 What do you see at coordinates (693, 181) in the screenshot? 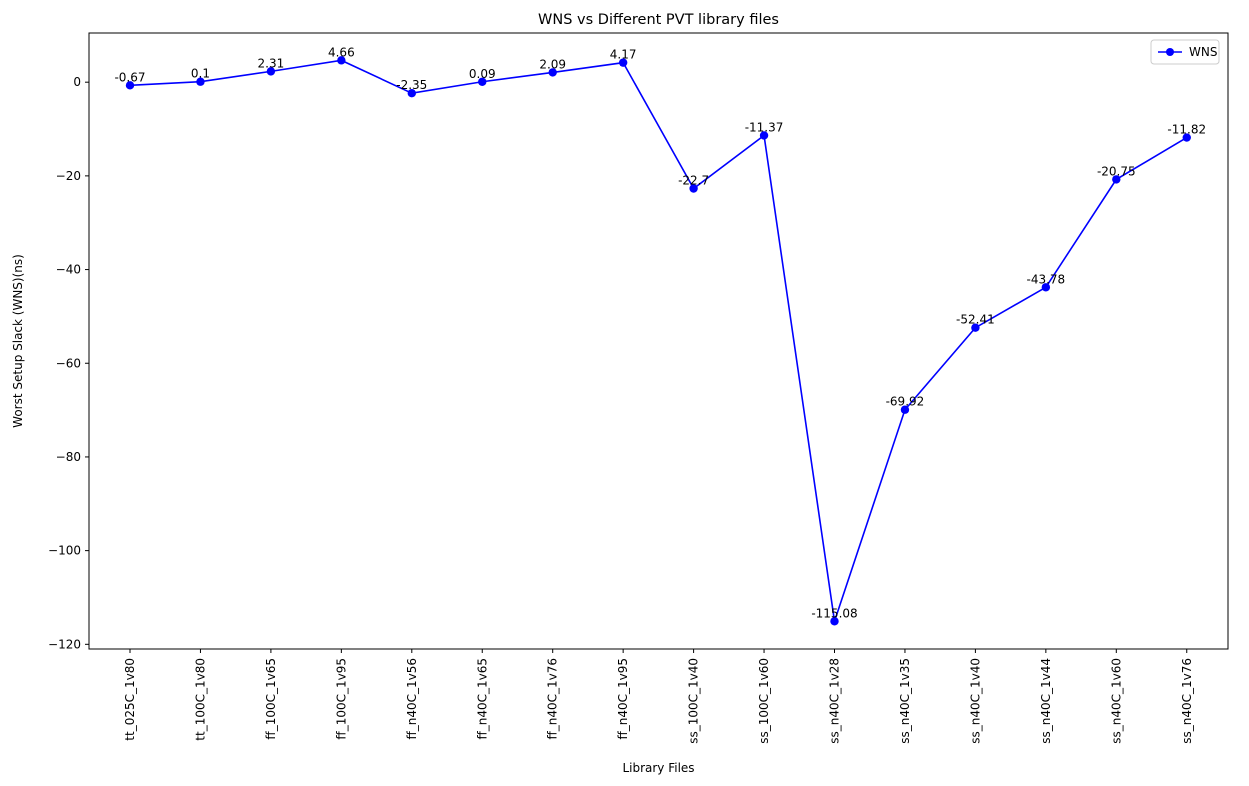
I see `data-label: -22.7` at bounding box center [693, 181].